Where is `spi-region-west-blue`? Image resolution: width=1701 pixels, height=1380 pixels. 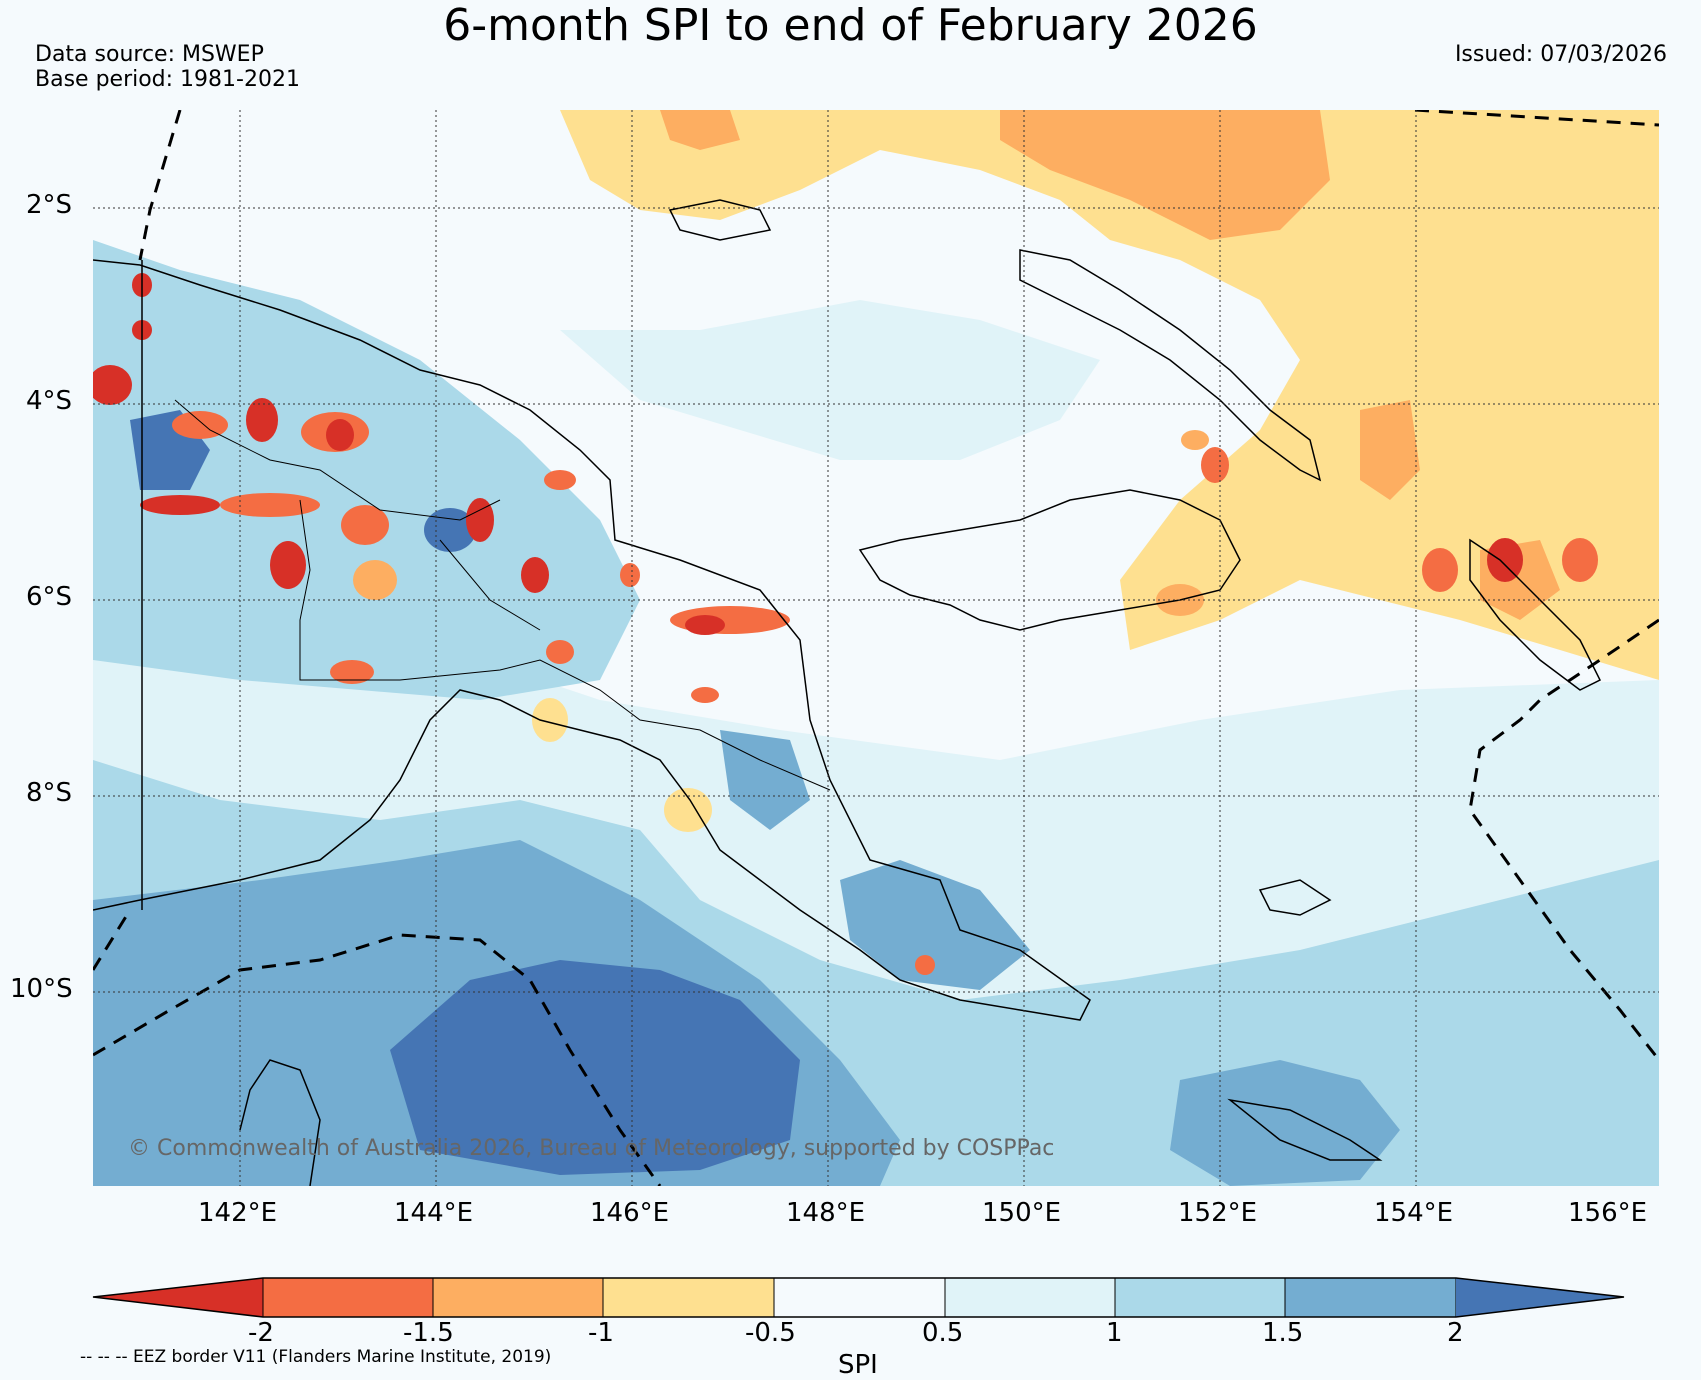 spi-region-west-blue is located at coordinates (366, 470).